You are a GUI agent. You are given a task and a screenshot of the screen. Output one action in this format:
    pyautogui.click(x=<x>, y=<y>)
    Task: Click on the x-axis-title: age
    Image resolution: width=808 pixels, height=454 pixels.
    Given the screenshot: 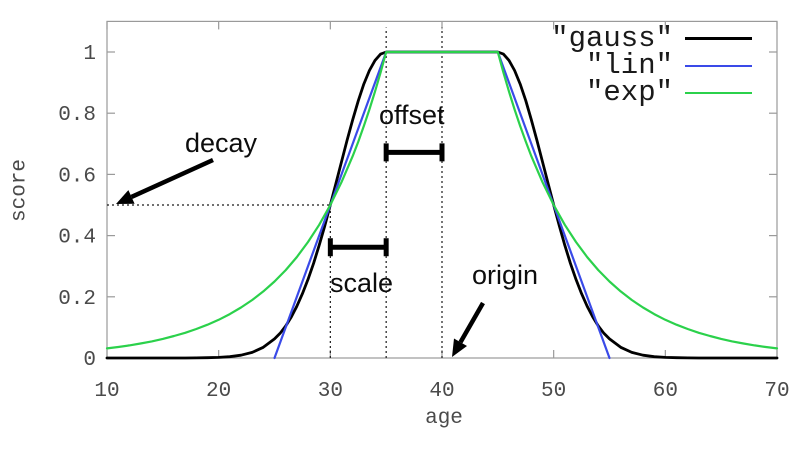 What is the action you would take?
    pyautogui.click(x=444, y=418)
    